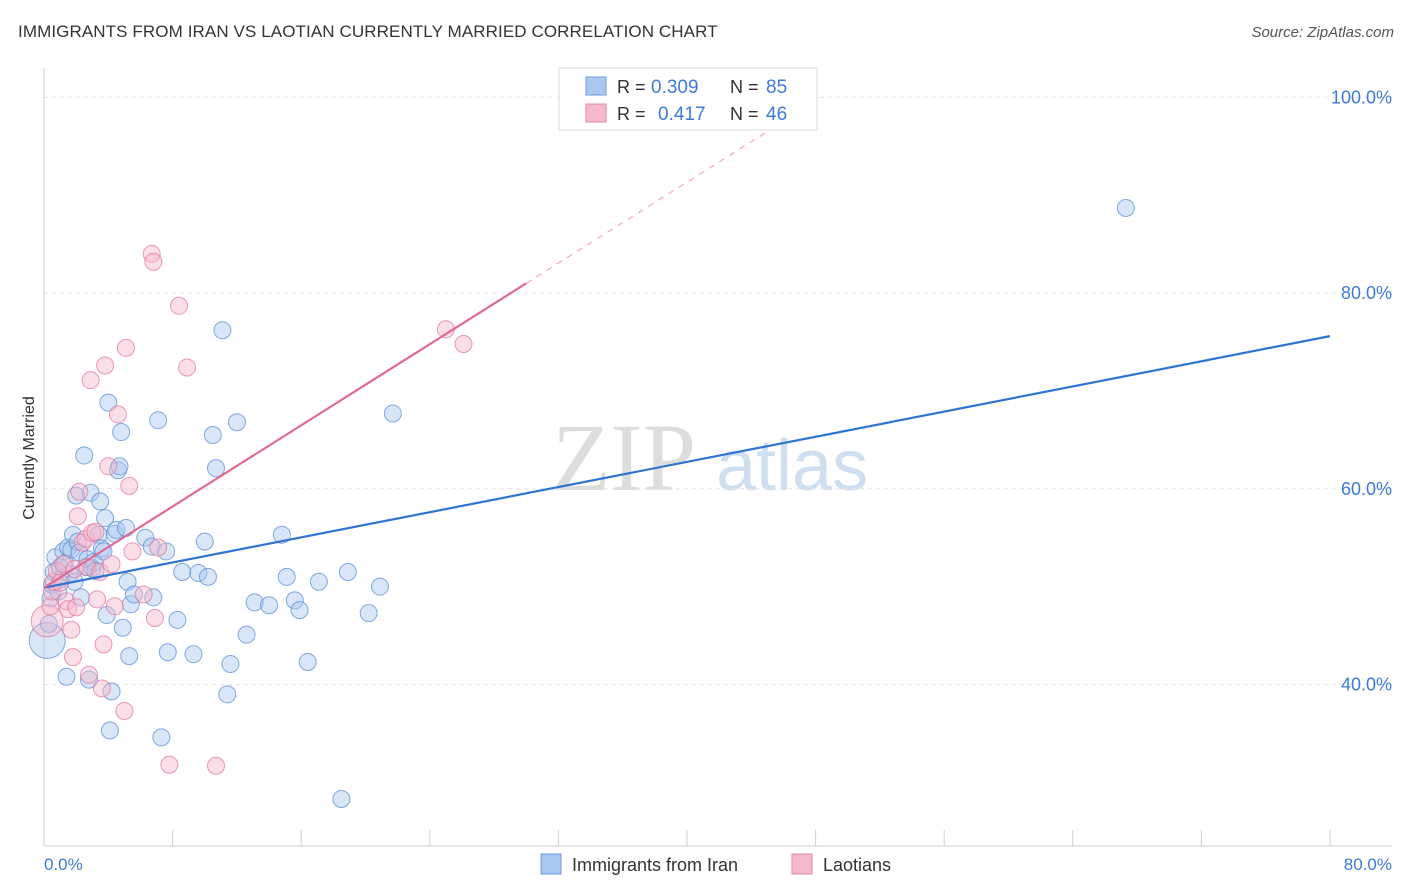 The height and width of the screenshot is (892, 1406). What do you see at coordinates (631, 87) in the screenshot?
I see `stats-r-label-iran: R =` at bounding box center [631, 87].